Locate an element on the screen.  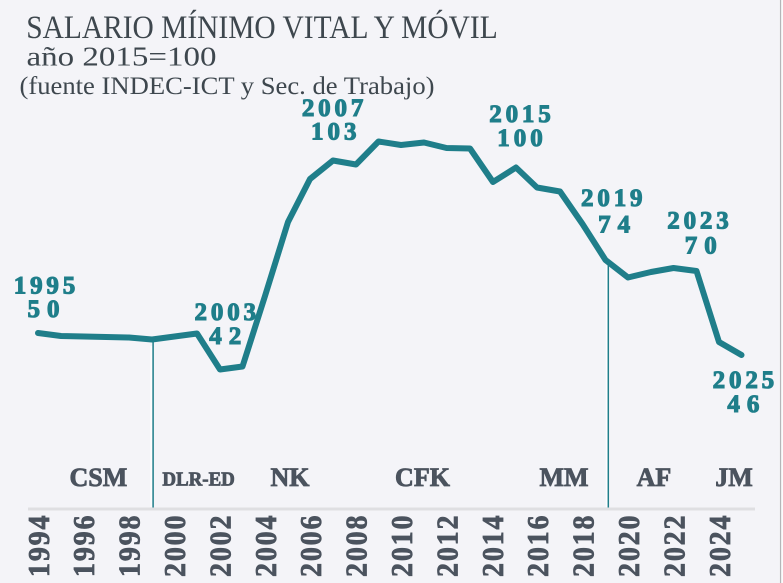
svg-text: AF is located at coordinates (654, 477).